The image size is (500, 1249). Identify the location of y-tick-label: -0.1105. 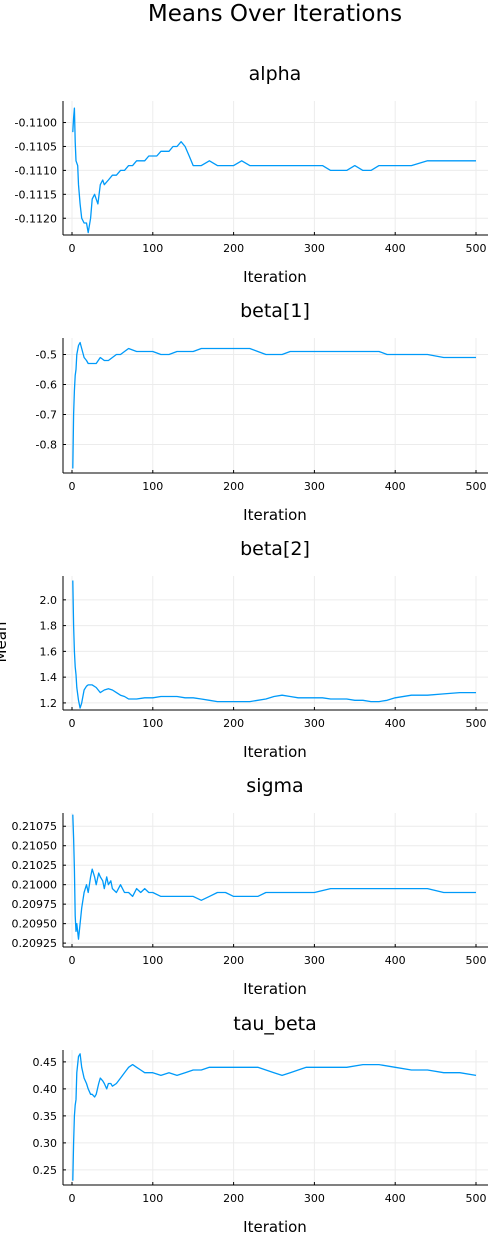
(36, 146).